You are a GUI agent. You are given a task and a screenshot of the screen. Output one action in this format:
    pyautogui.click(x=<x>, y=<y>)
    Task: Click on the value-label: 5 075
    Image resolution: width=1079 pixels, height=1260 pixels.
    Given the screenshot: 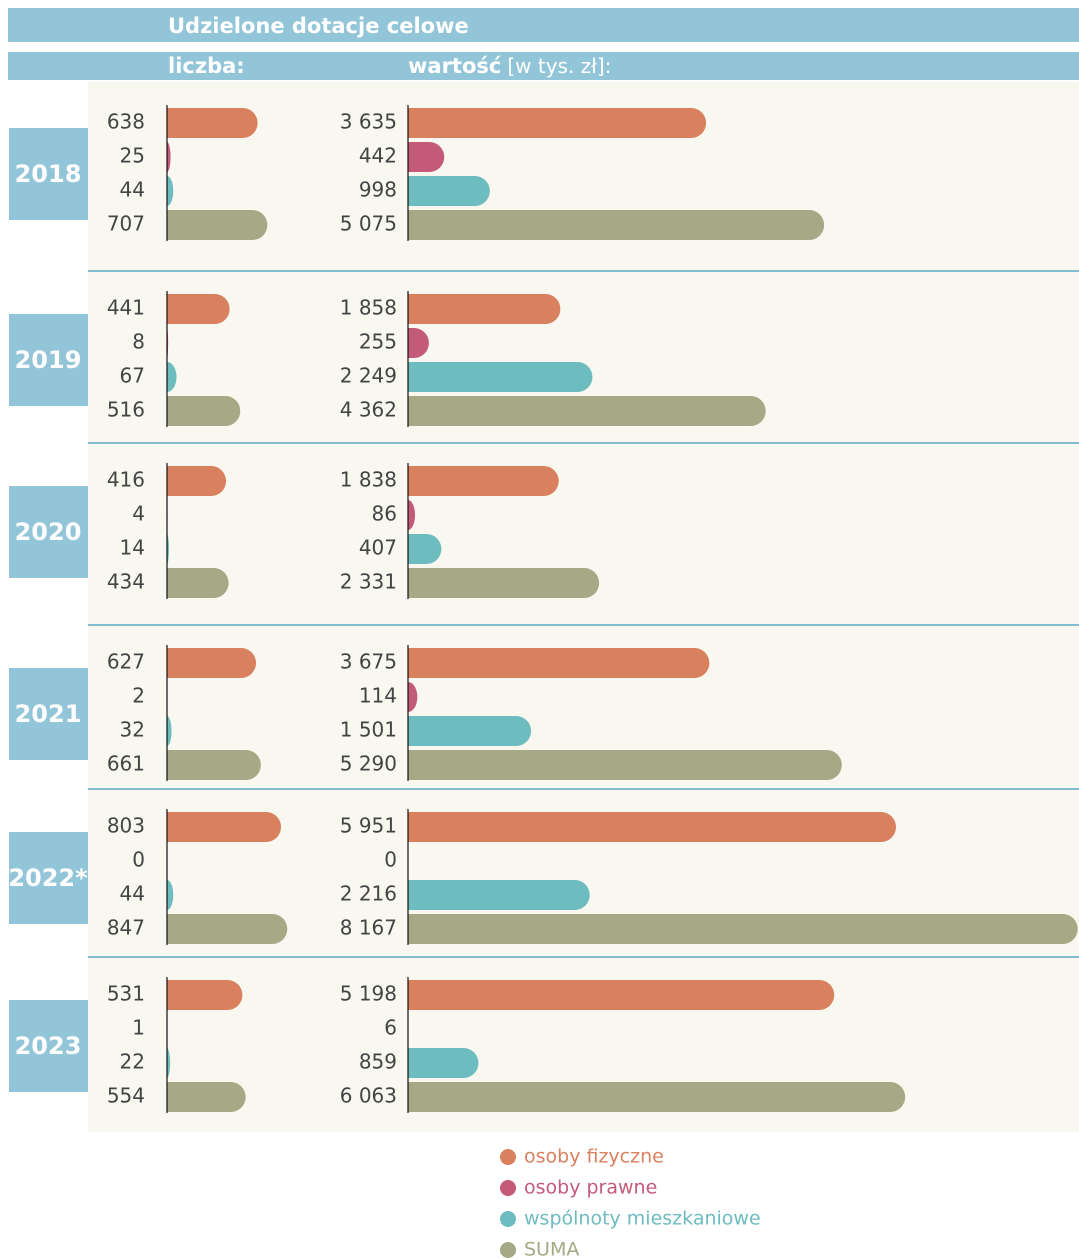 What is the action you would take?
    pyautogui.click(x=368, y=224)
    